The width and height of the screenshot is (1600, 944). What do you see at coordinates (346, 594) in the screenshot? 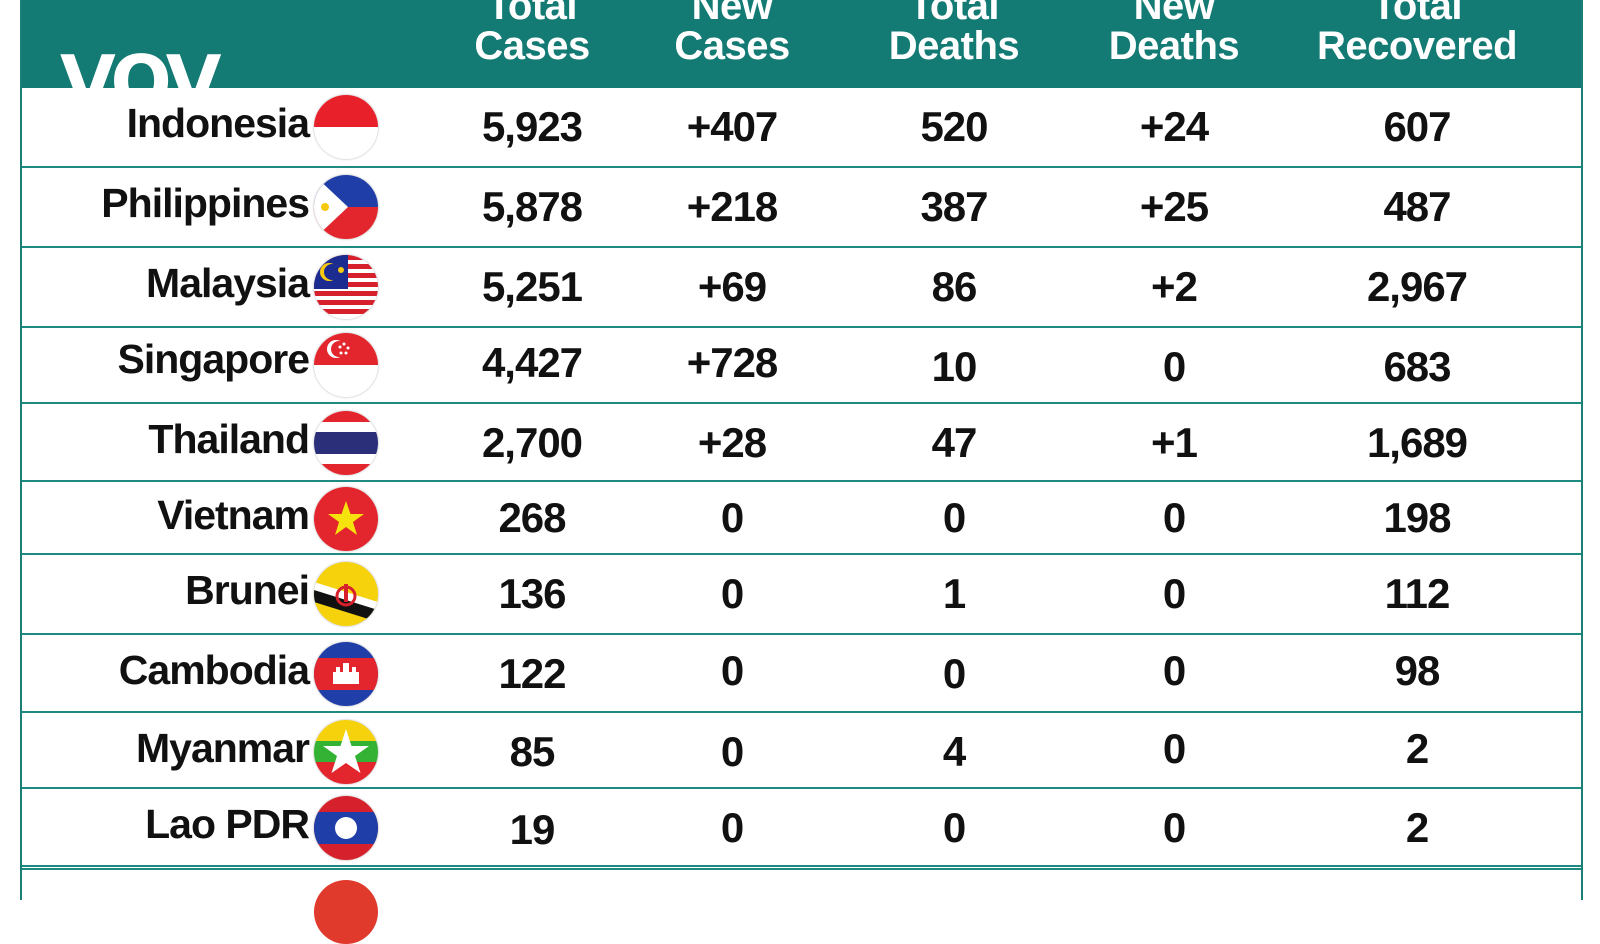
I see `brunei-flag-icon` at bounding box center [346, 594].